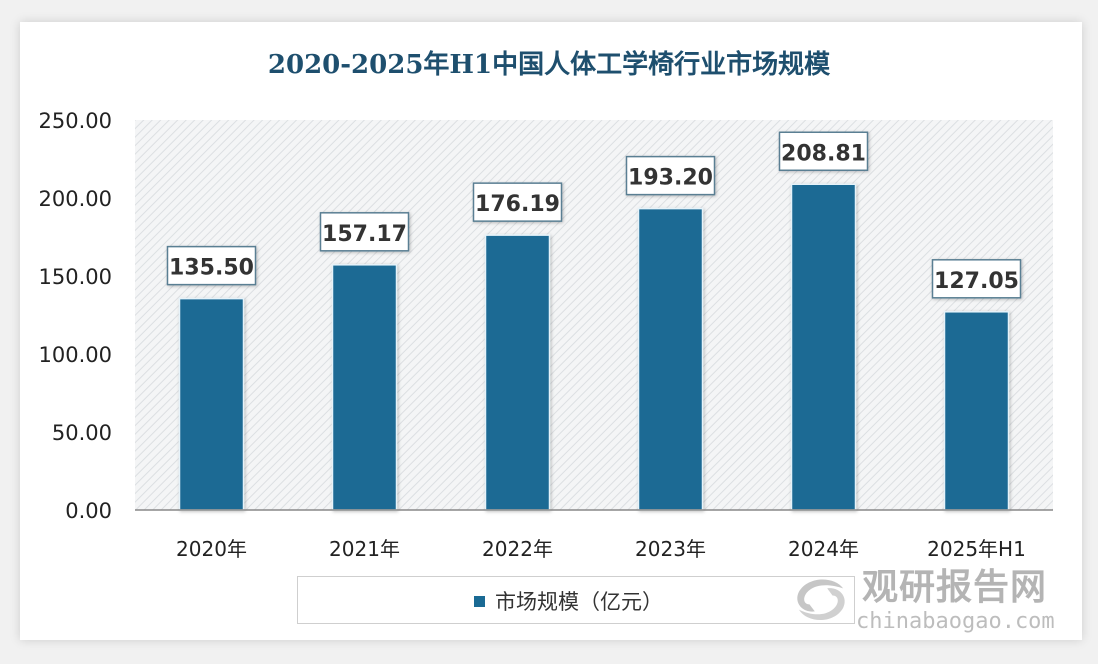  I want to click on x-tick-label: 2021年, so click(364, 549).